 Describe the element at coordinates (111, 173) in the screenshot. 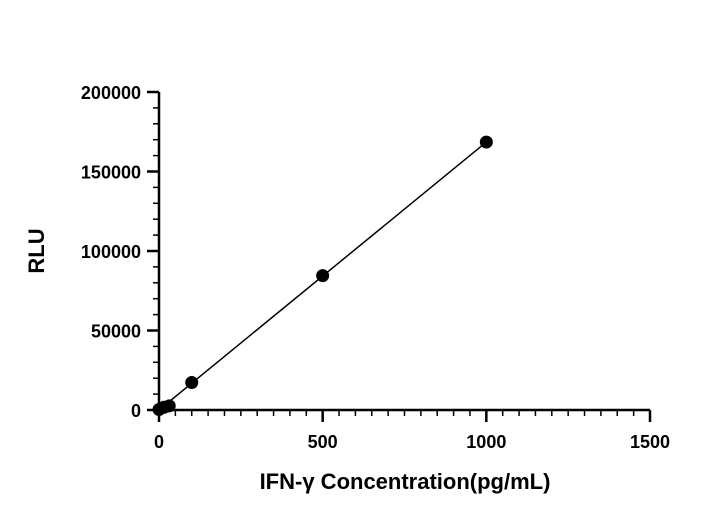

I see `y-tick-label: 150000` at that location.